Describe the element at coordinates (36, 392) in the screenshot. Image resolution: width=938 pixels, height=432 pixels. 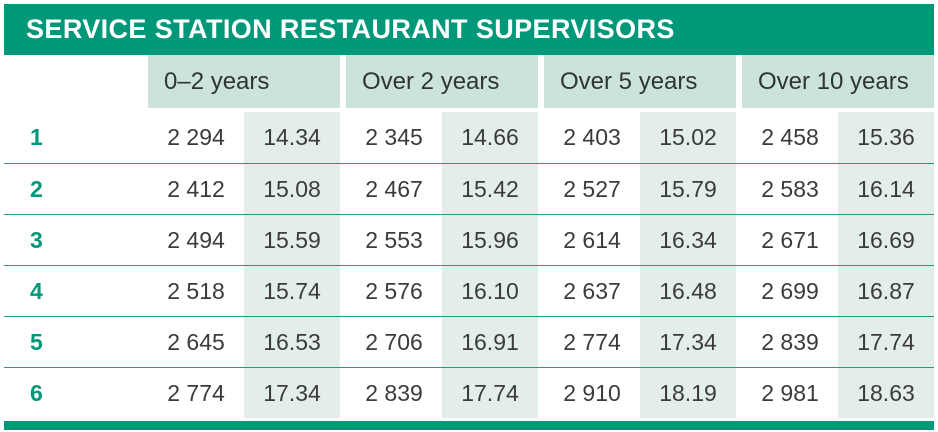
I see `row-step-label: 6` at that location.